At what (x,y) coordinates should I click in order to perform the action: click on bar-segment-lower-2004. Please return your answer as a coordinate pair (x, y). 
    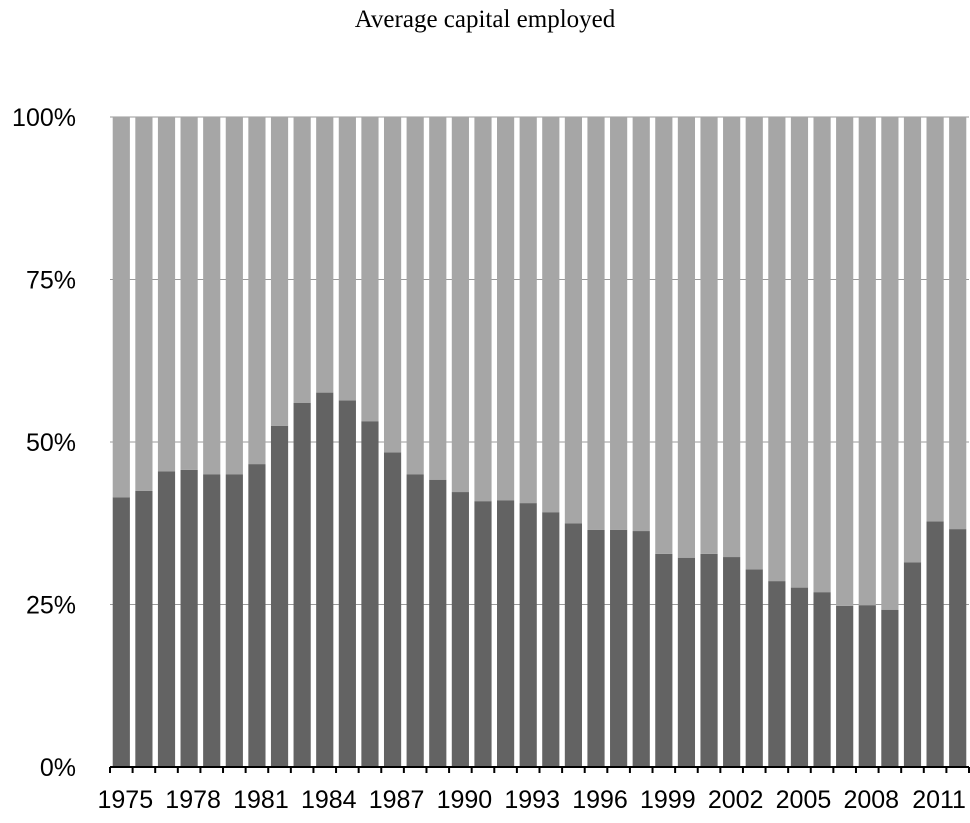
    Looking at the image, I should click on (777, 674).